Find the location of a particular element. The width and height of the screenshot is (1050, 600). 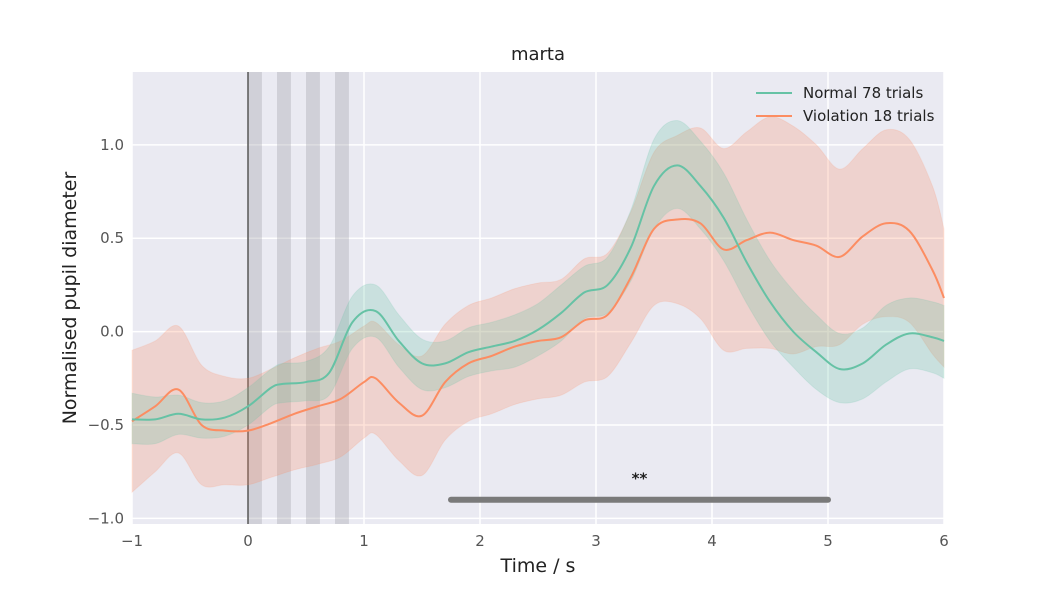

y-axis-label: Normalised pupil diameter is located at coordinates (70, 298).